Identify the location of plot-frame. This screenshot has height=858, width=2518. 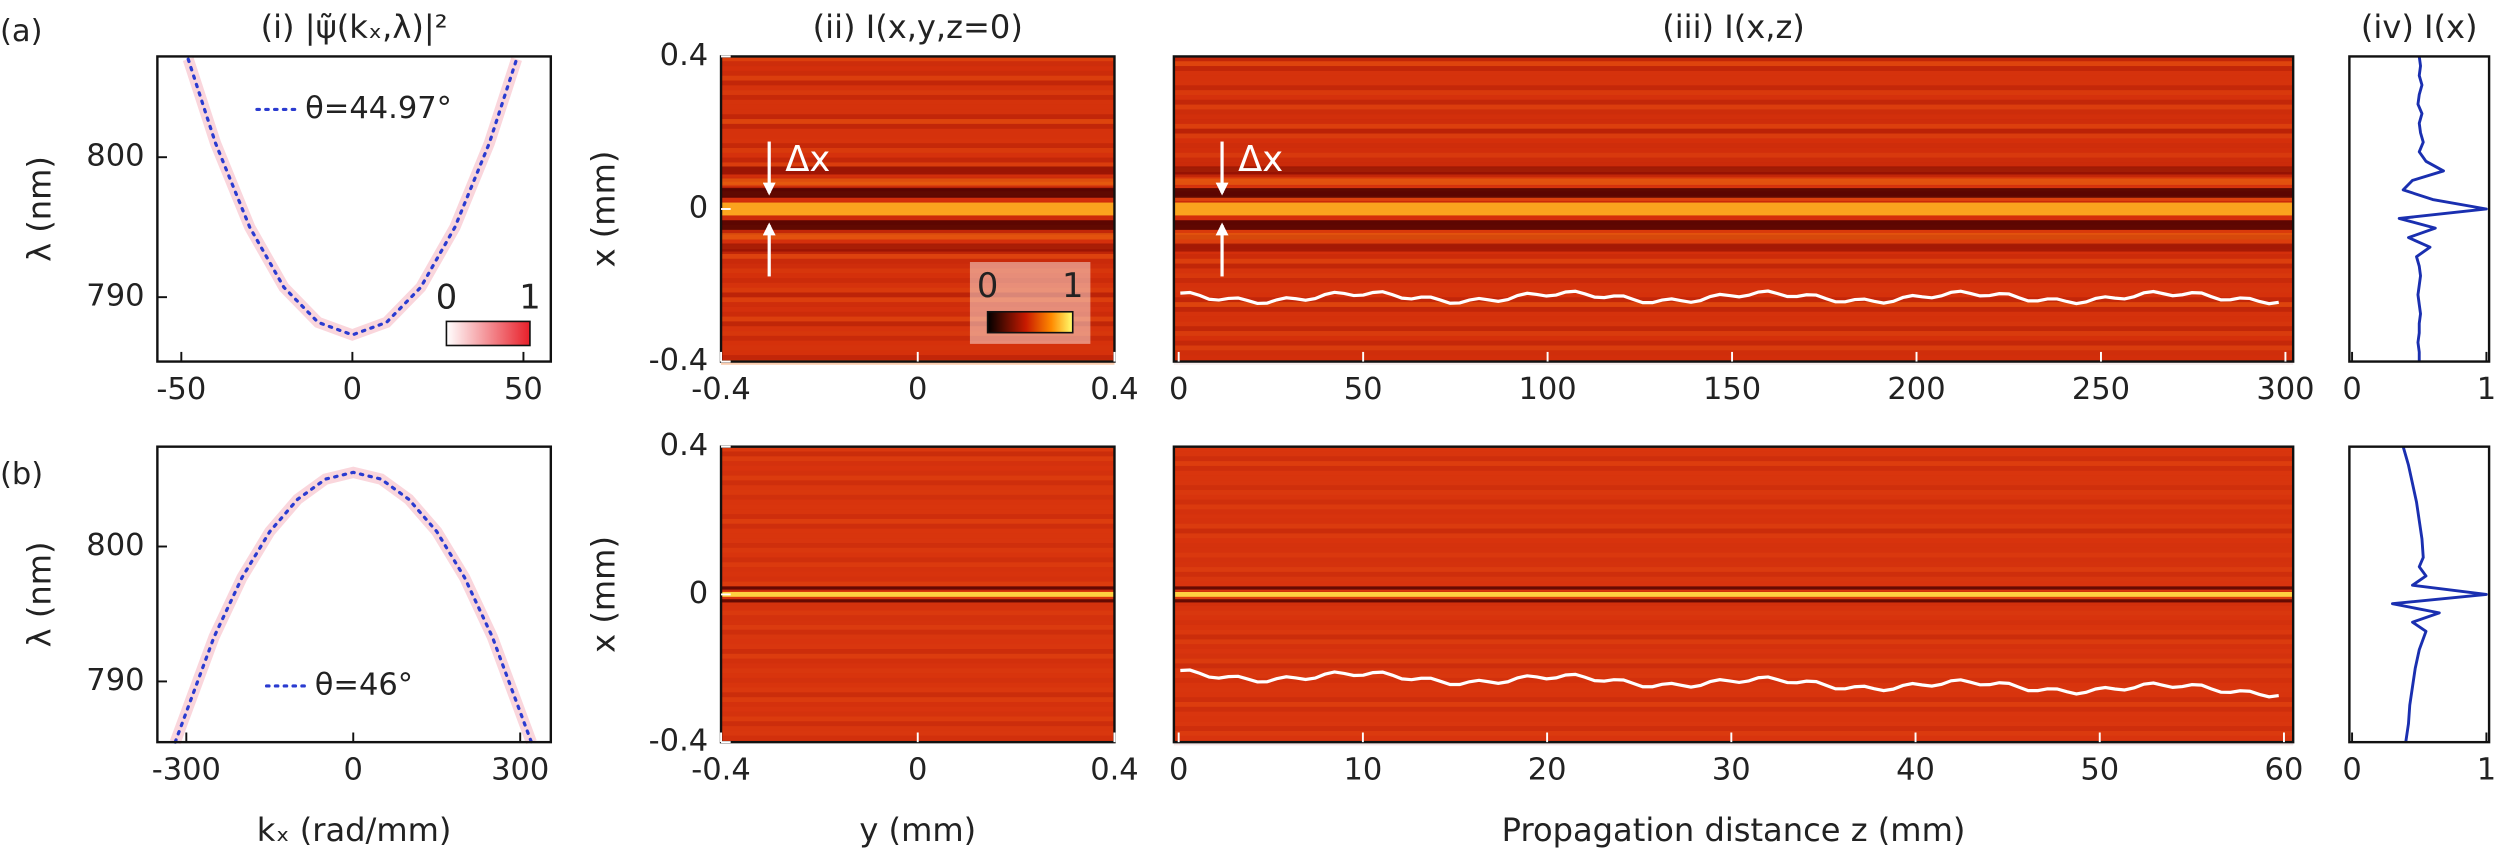
(2419, 594).